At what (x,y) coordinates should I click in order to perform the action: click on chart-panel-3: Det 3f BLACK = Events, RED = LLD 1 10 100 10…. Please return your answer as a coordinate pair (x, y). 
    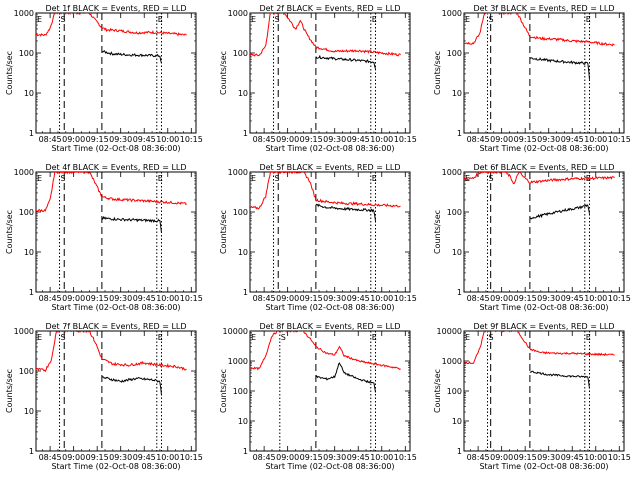
    Looking at the image, I should click on (532, 78).